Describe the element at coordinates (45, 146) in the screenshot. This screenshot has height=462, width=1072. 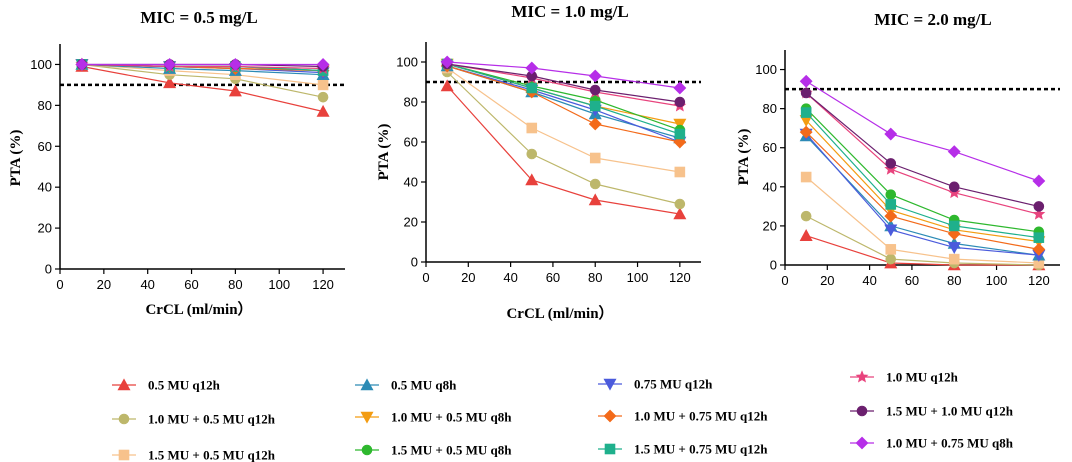
I see `y-tick-label: 60` at that location.